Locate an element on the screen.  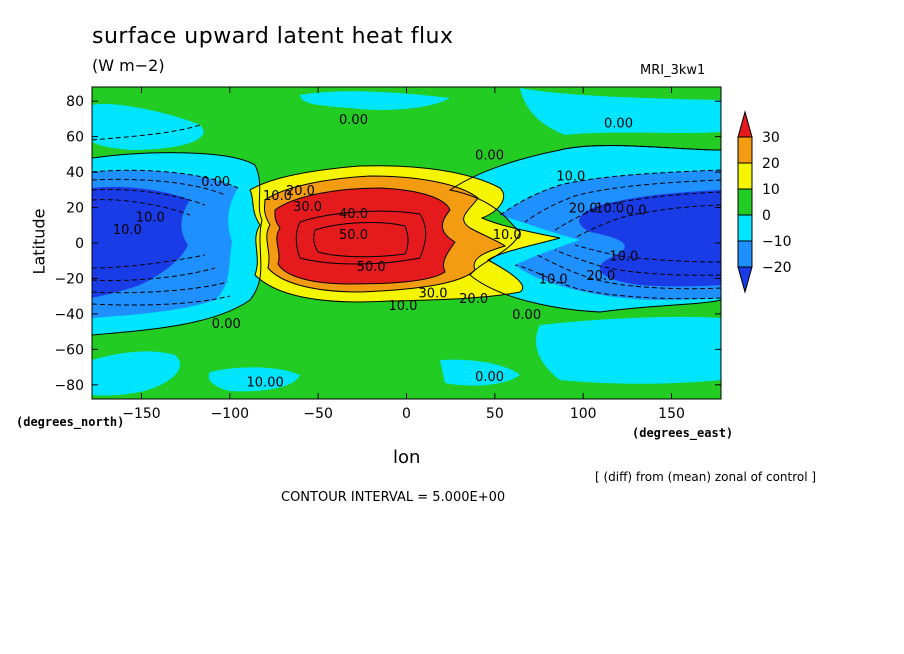
x-tick-label: −100 is located at coordinates (230, 414).